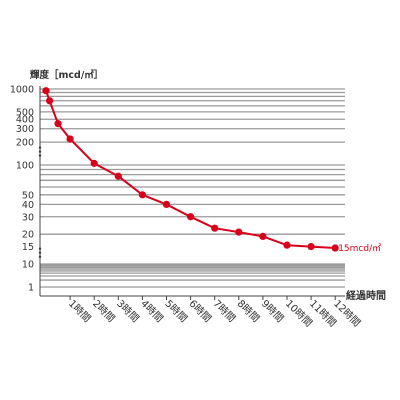  I want to click on x-tick-label: 4時間, so click(151, 311).